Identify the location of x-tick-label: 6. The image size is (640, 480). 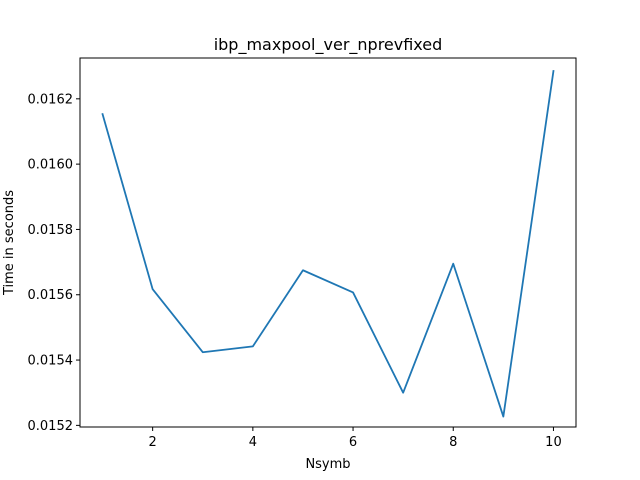
(353, 442).